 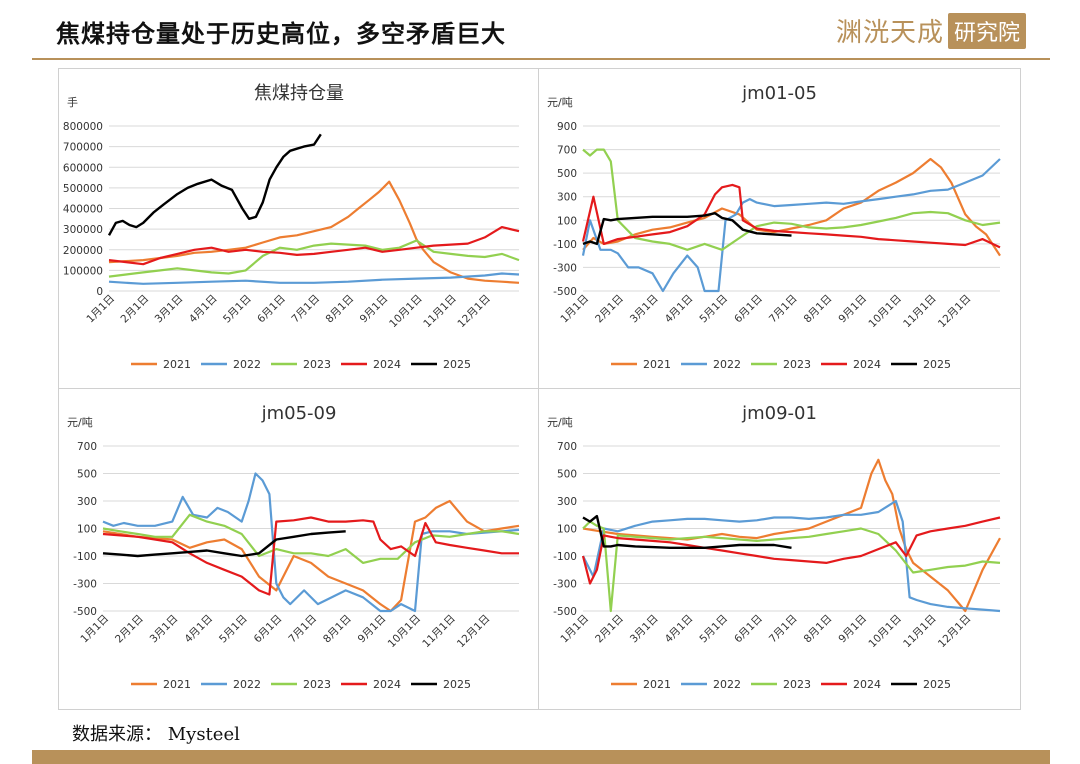 What do you see at coordinates (299, 93) in the screenshot?
I see `chart-title: 焦煤持仓量` at bounding box center [299, 93].